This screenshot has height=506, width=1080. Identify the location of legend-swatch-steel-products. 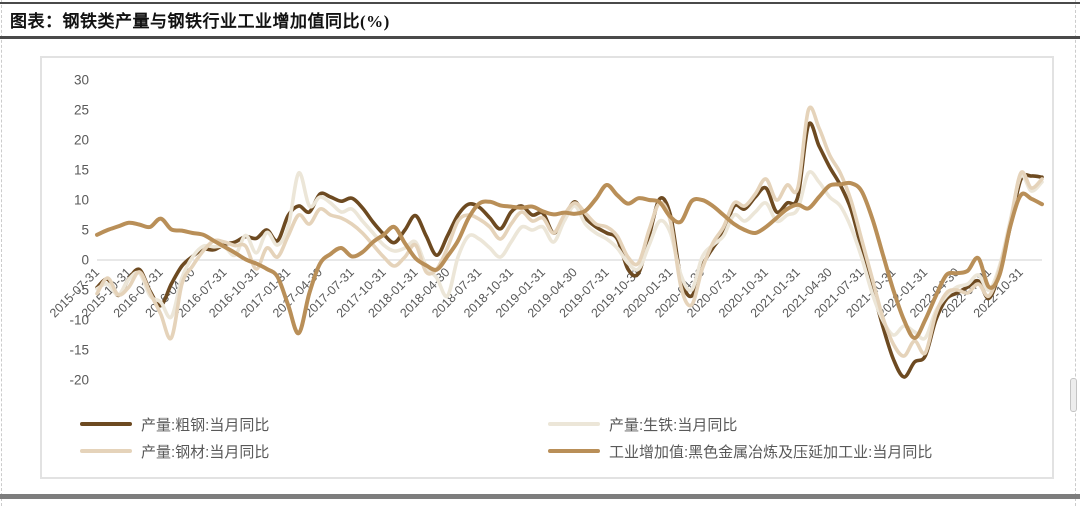
(106, 451).